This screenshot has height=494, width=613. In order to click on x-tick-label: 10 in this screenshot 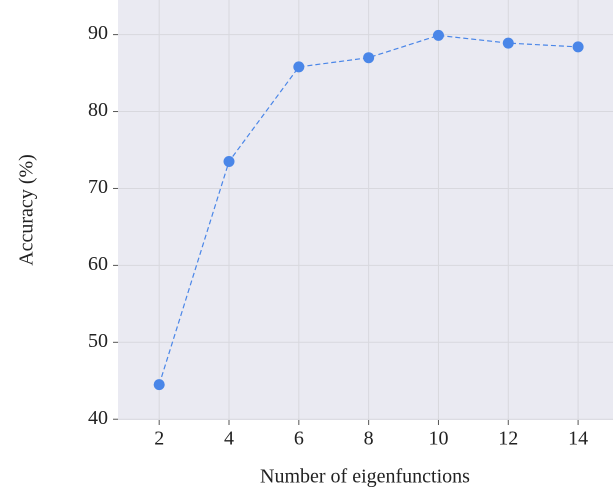, I will do `click(438, 439)`.